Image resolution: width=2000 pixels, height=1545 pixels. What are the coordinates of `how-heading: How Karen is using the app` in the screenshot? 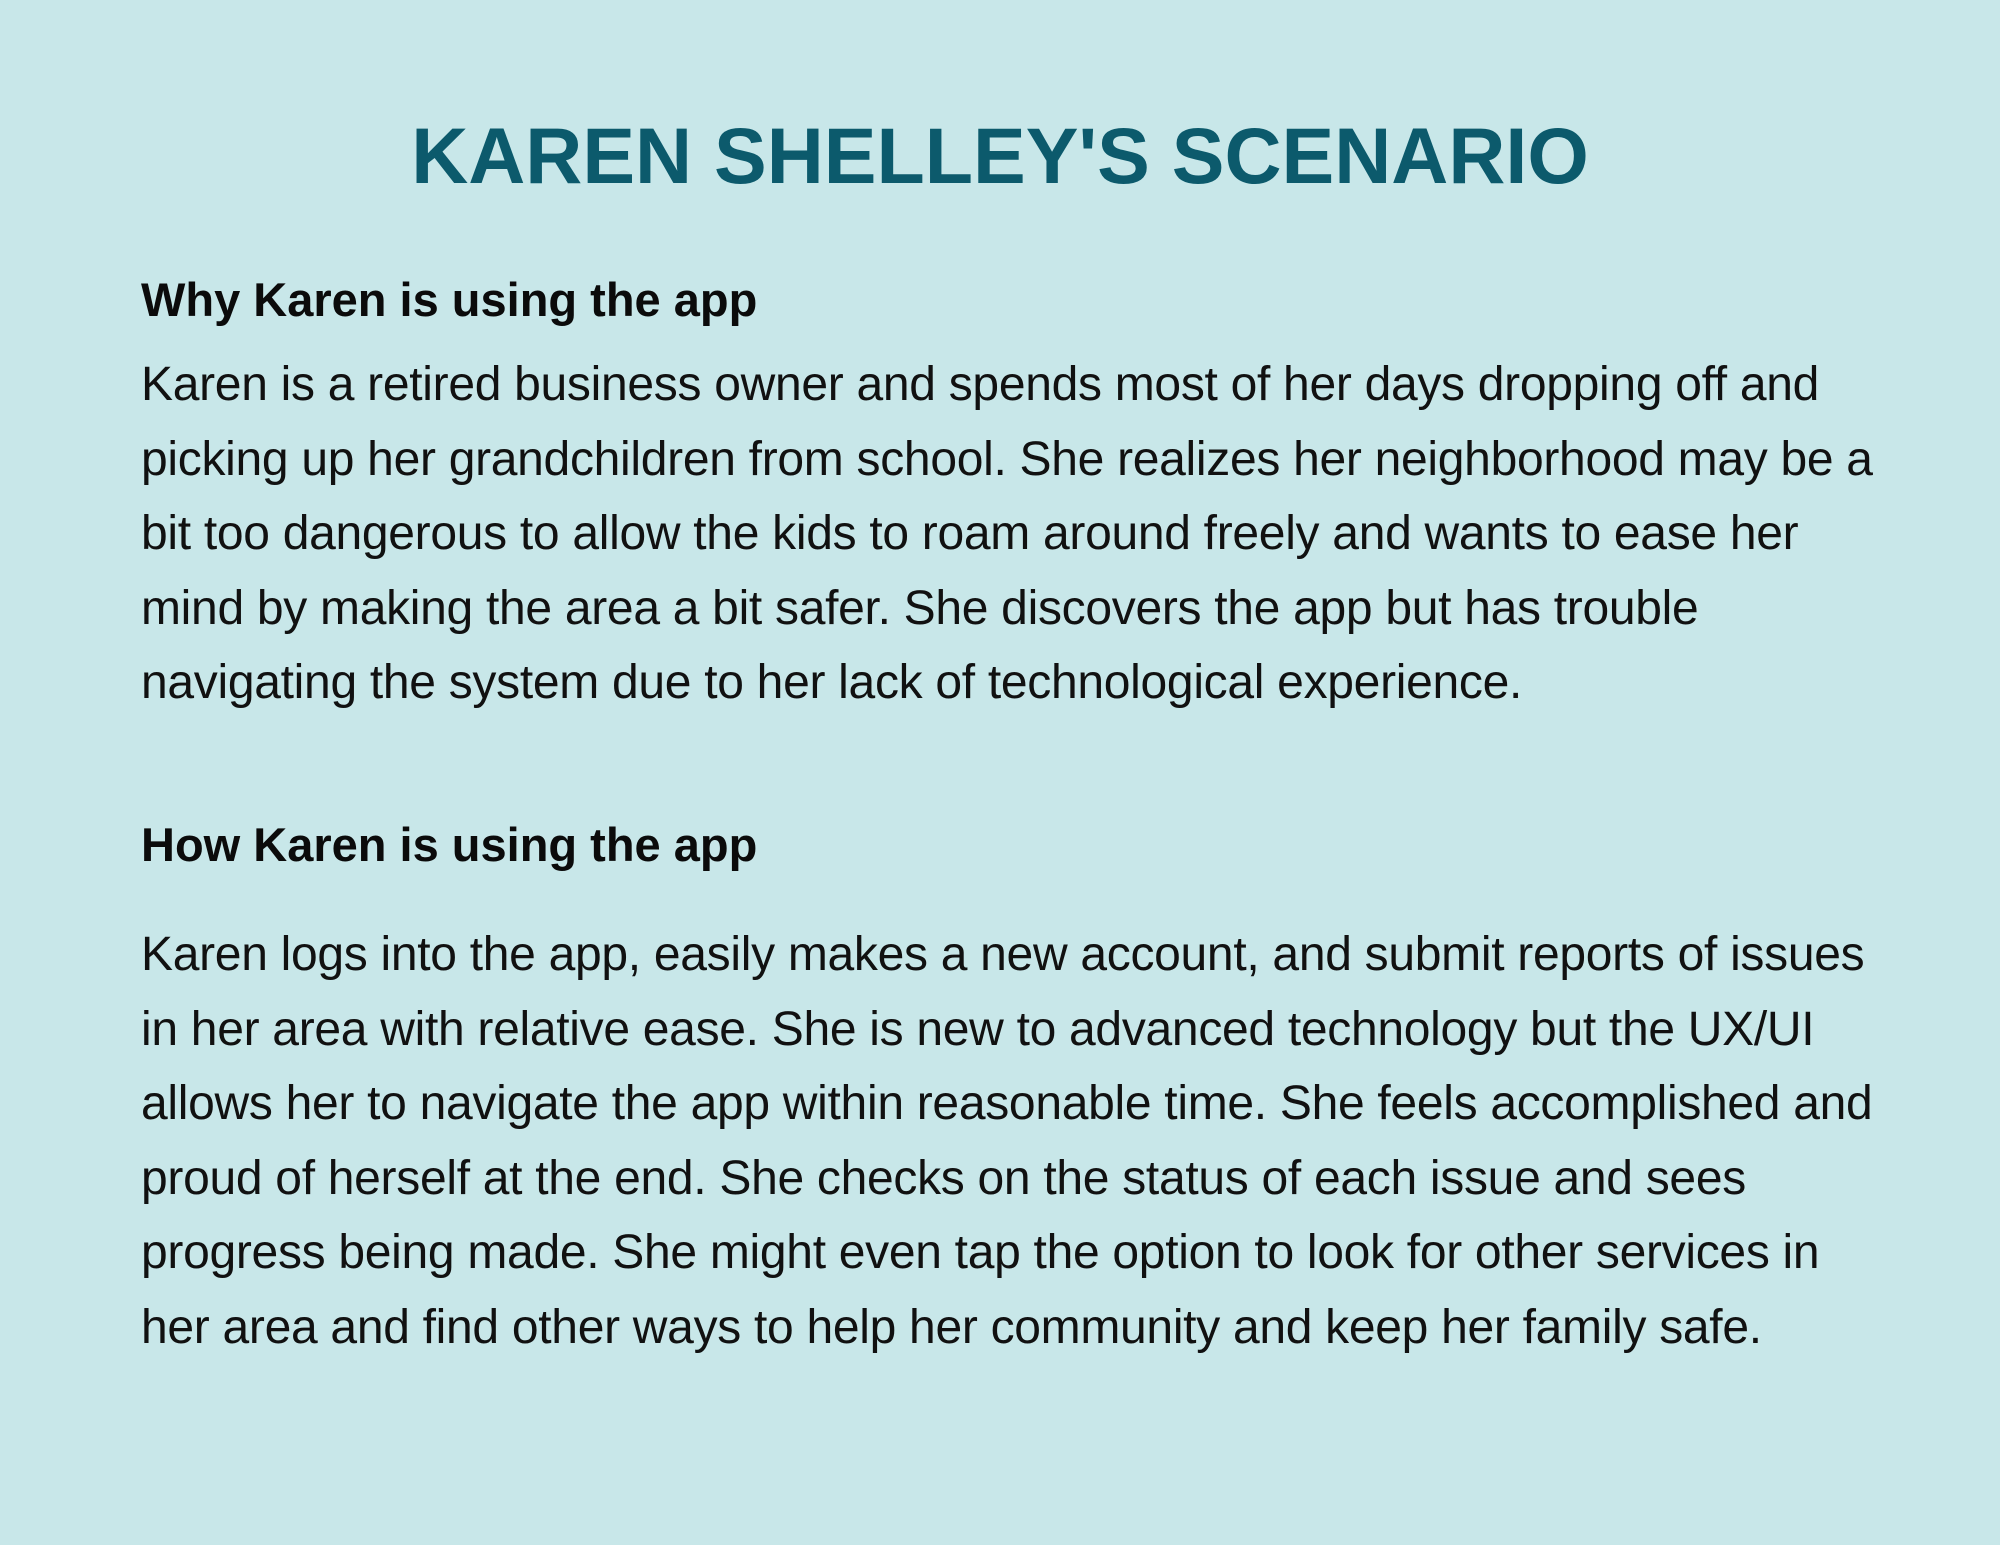 It's located at (449, 844).